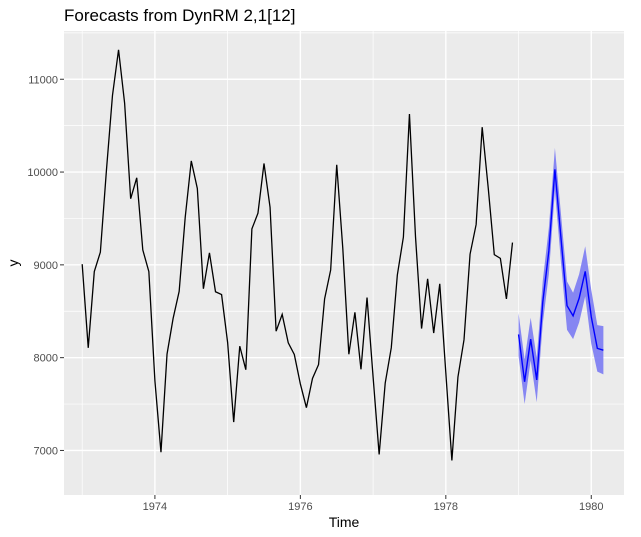  What do you see at coordinates (446, 507) in the screenshot?
I see `x-tick-label: 1978` at bounding box center [446, 507].